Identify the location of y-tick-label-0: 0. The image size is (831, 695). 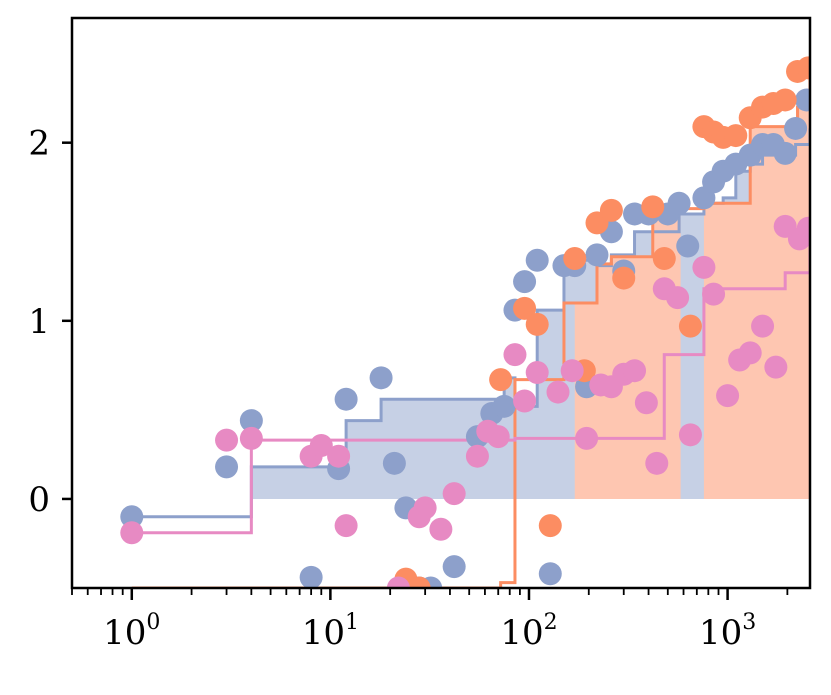
(39, 500).